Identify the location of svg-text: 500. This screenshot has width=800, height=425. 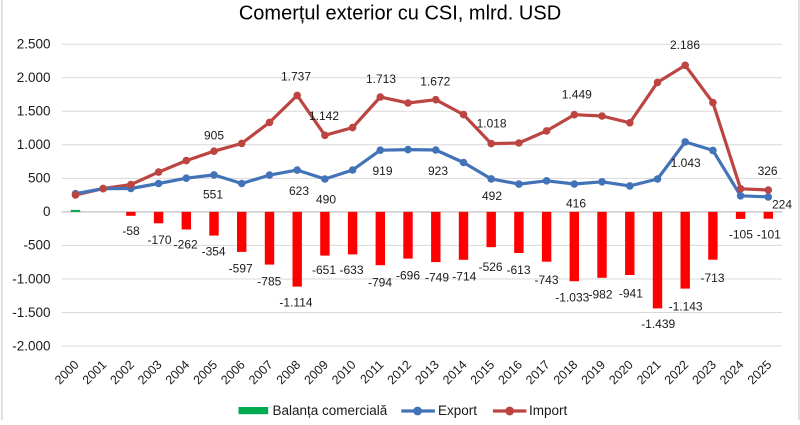
(39, 178).